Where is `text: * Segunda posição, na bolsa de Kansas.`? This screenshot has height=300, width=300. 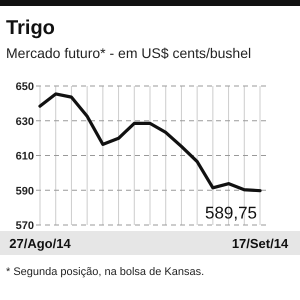 text: * Segunda posição, na bolsa de Kansas. is located at coordinates (105, 272).